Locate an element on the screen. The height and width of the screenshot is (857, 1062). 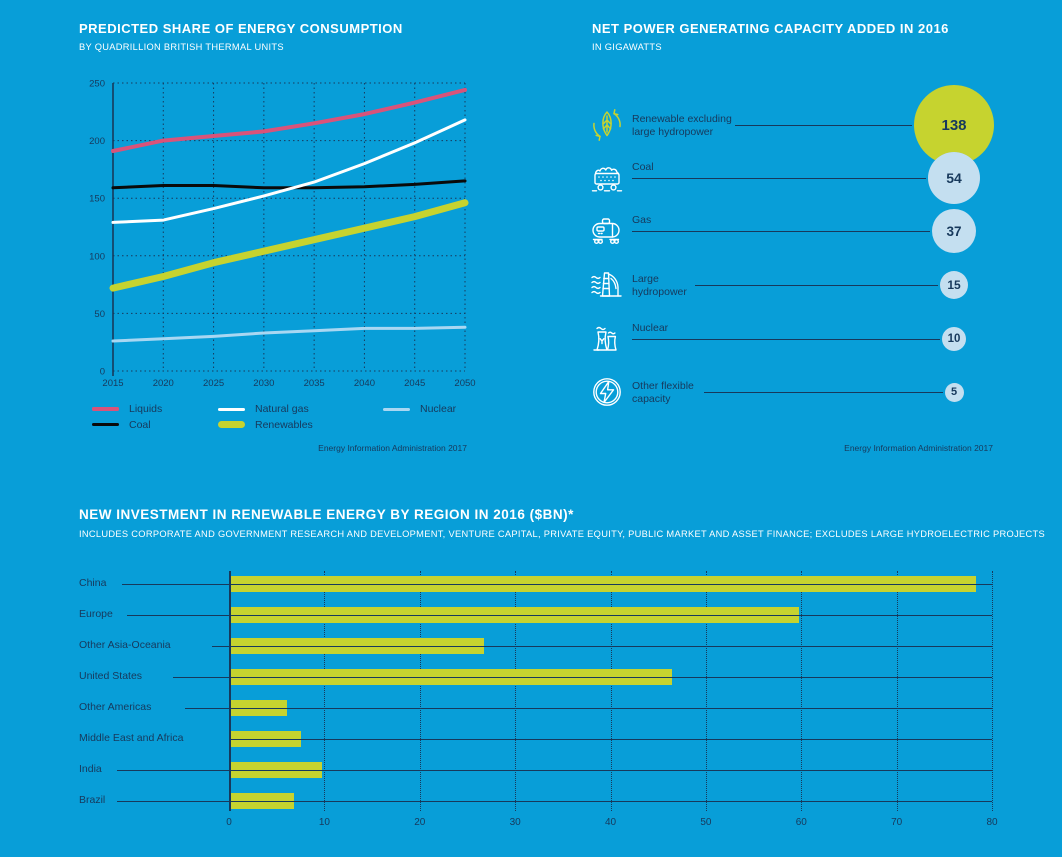
legend-swatch-nuclear is located at coordinates (396, 409).